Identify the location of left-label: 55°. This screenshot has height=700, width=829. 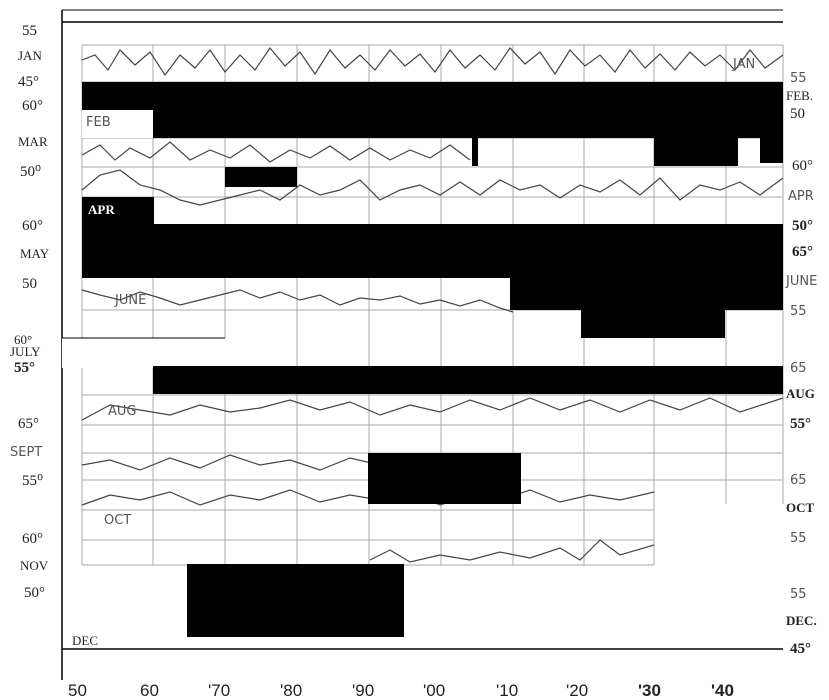
(24, 368).